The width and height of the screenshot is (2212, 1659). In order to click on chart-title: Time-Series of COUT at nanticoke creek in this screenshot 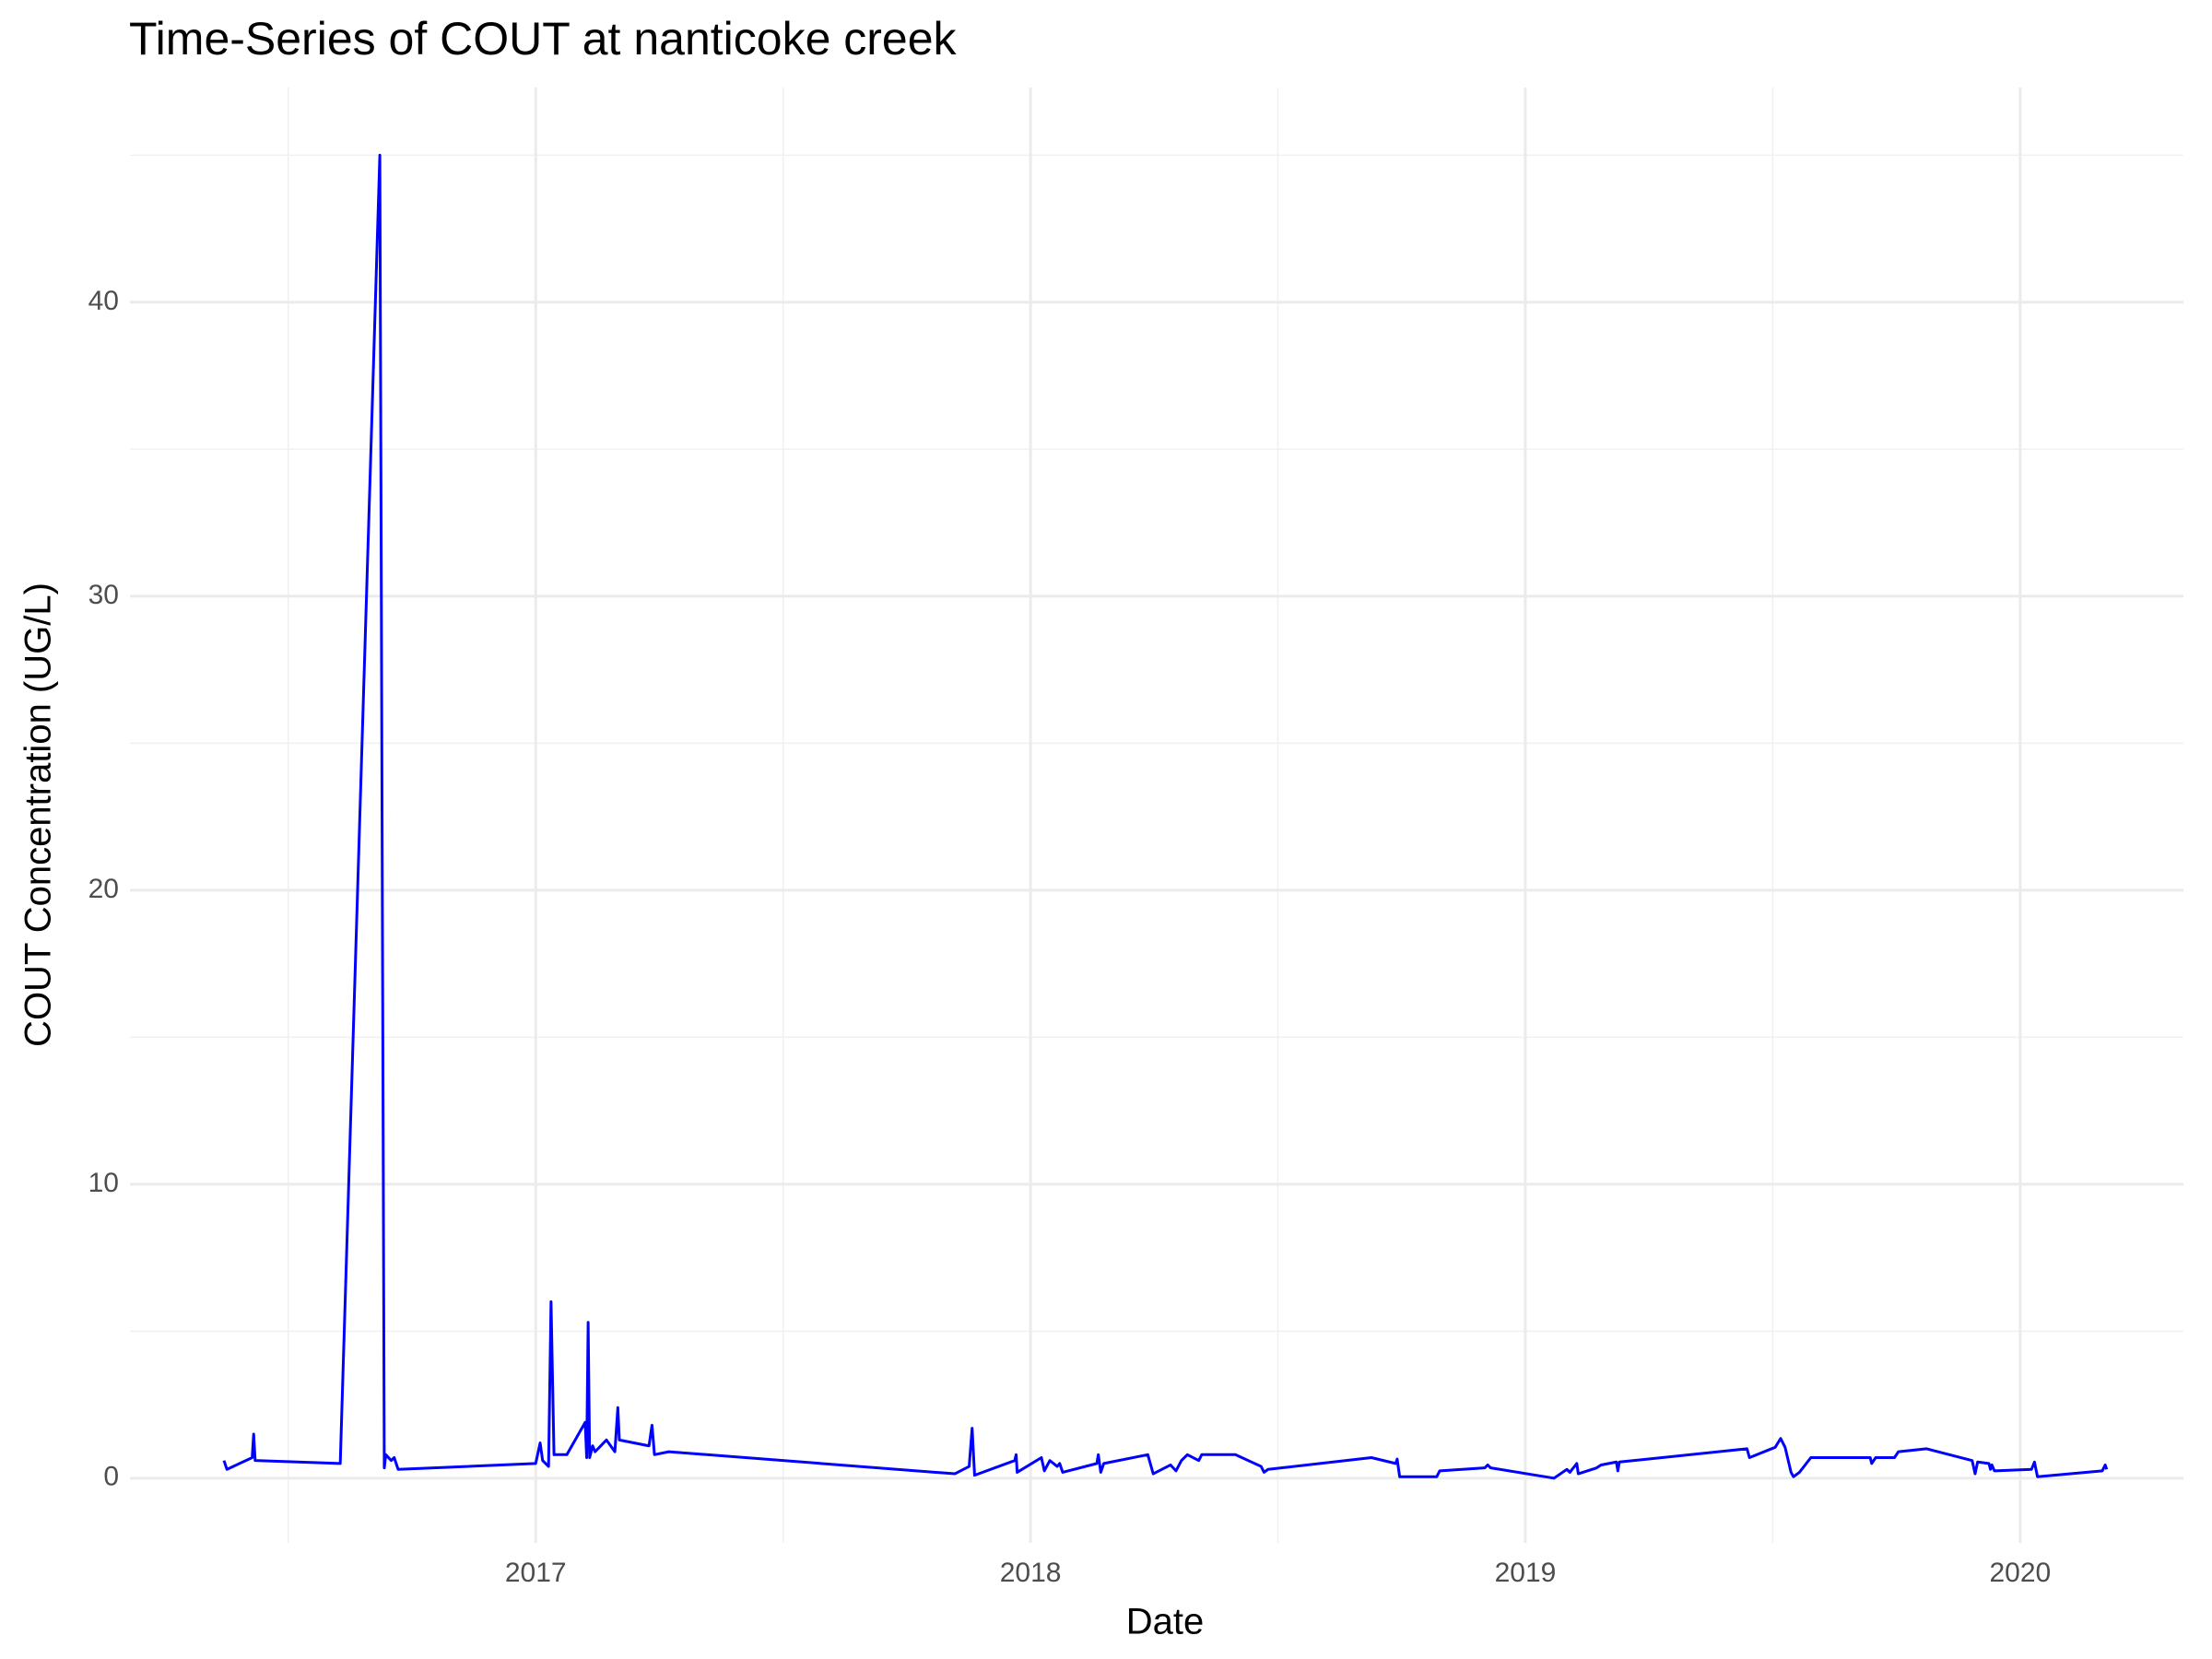, I will do `click(543, 39)`.